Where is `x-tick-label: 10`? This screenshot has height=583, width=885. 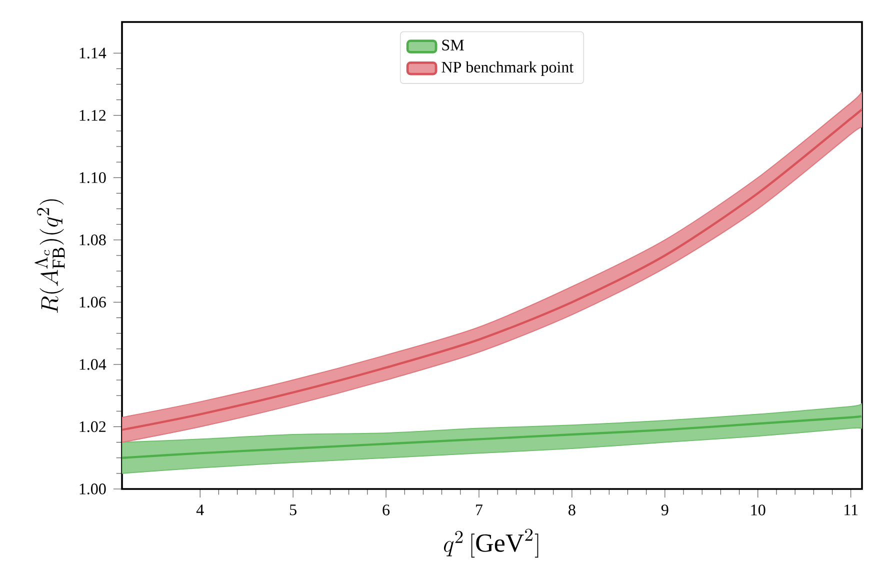 x-tick-label: 10 is located at coordinates (758, 510).